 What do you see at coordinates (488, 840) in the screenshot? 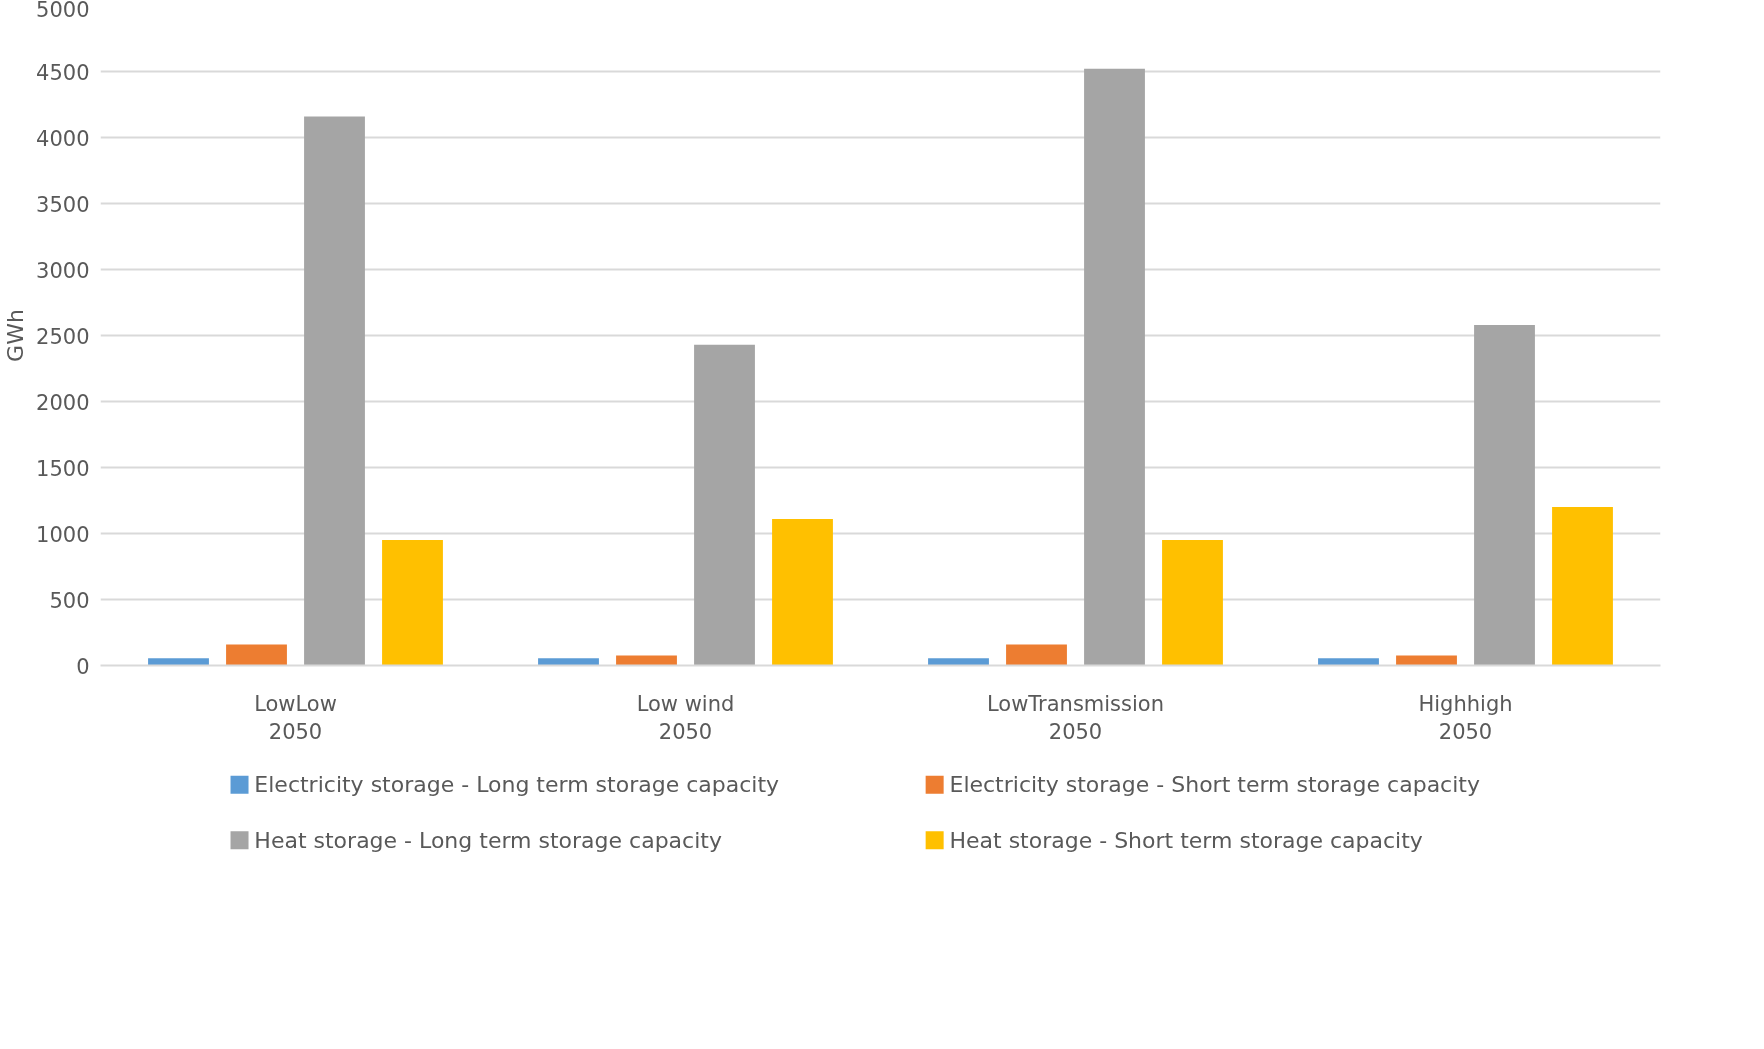
I see `legend-label: Heat storage - Long term storage capacity` at bounding box center [488, 840].